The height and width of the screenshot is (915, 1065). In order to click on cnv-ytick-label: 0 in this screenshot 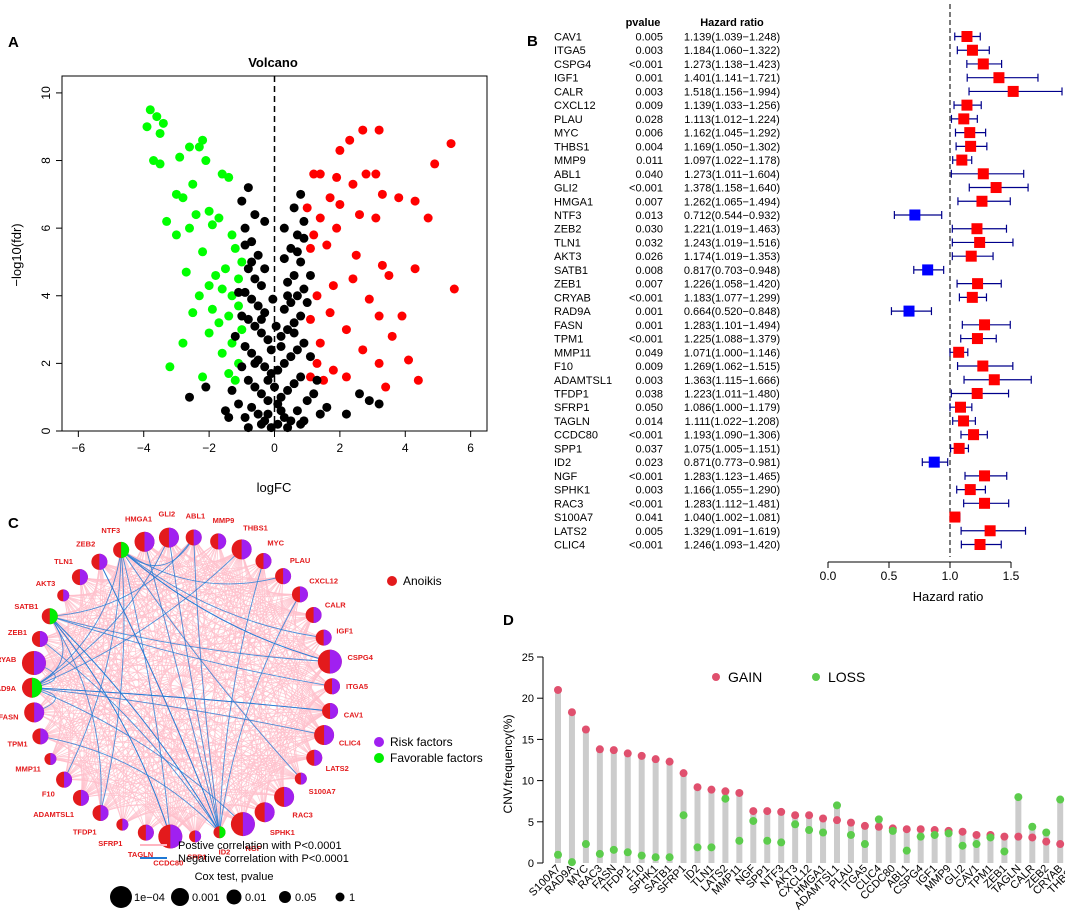, I will do `click(531, 864)`.